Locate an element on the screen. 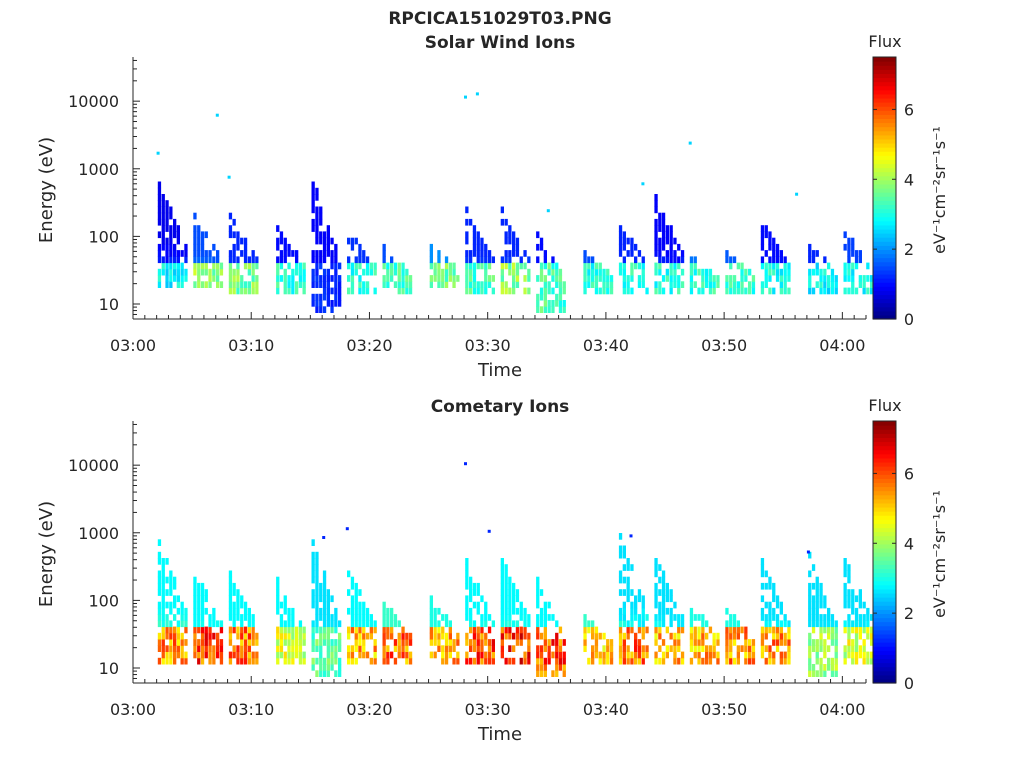  colorbar-step is located at coordinates (884, 207).